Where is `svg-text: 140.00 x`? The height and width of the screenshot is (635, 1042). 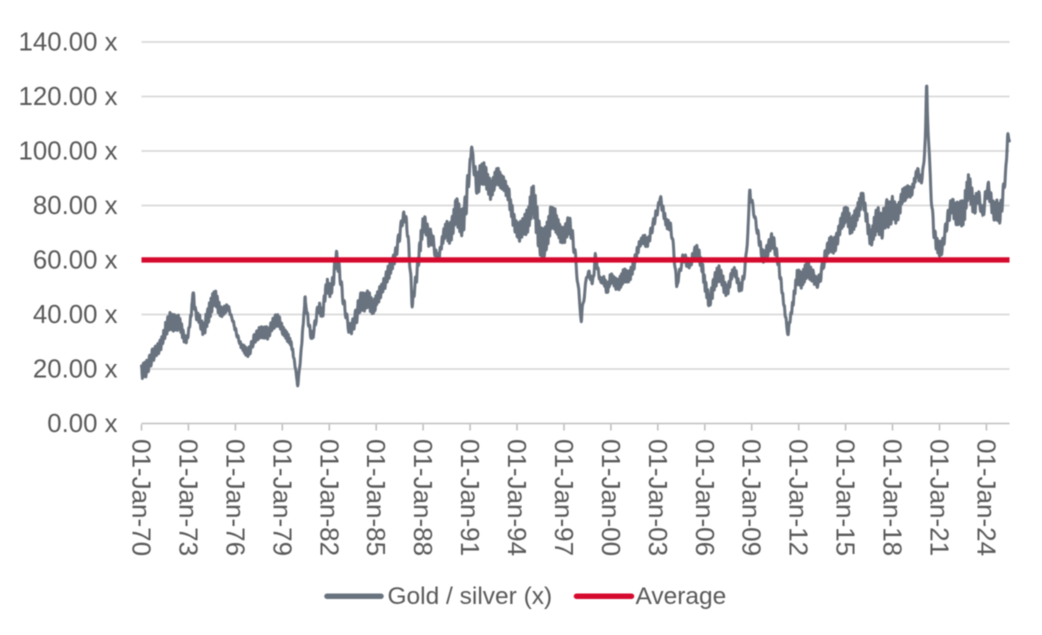 svg-text: 140.00 x is located at coordinates (68, 43).